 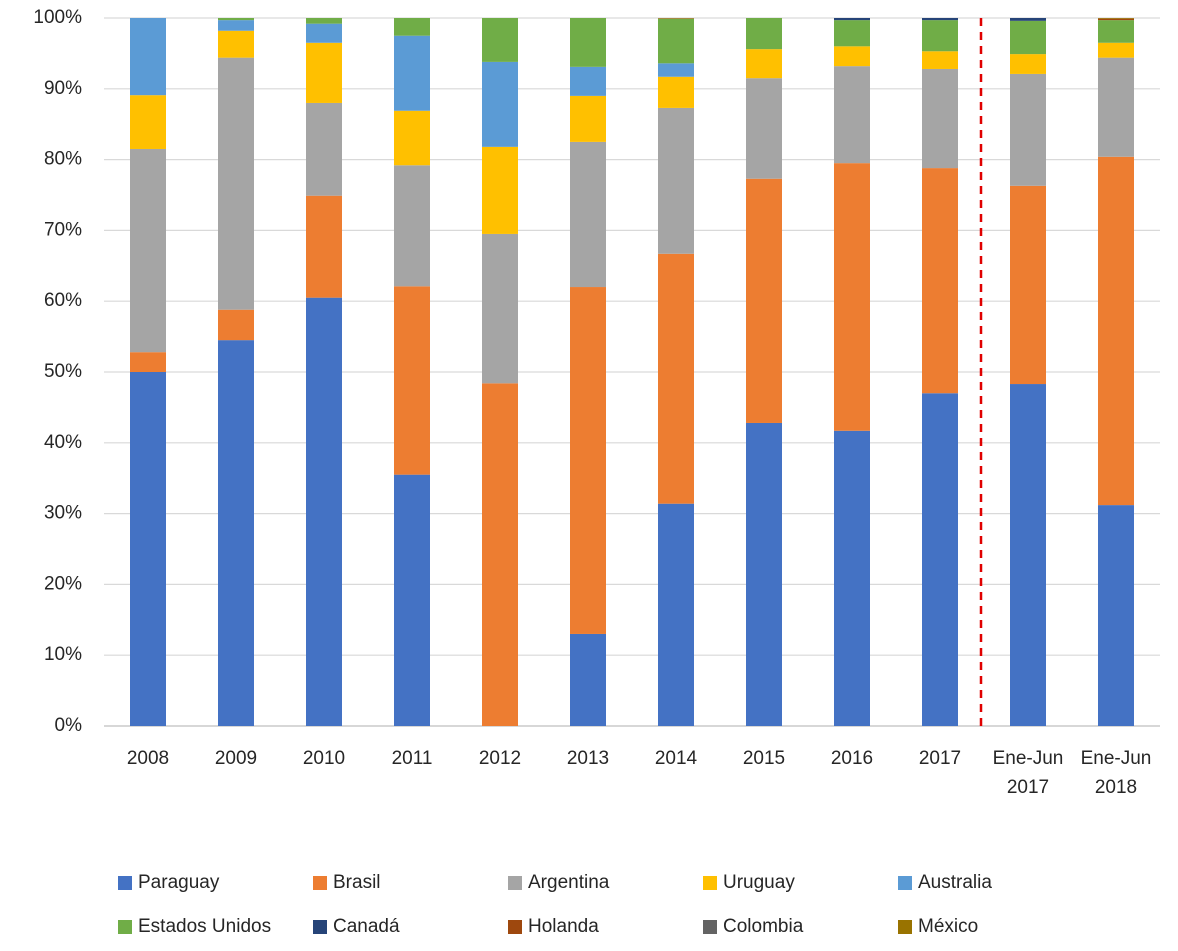 What do you see at coordinates (63, 88) in the screenshot?
I see `y-tick-label: 90%` at bounding box center [63, 88].